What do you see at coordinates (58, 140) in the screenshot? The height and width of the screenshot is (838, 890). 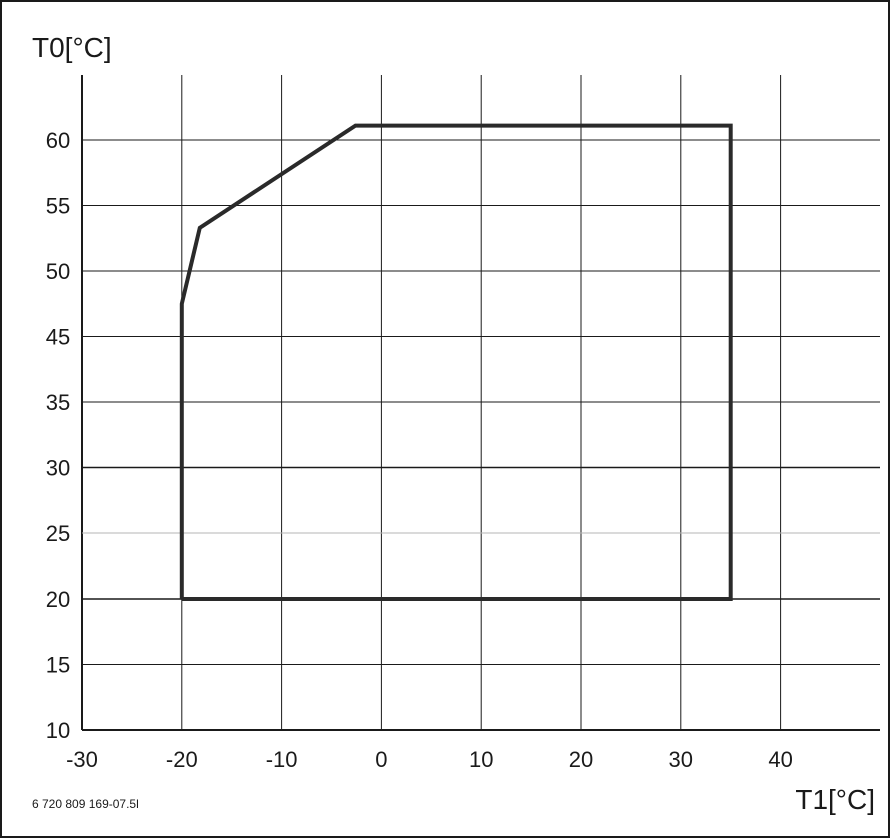 I see `y-tick-label: 60` at bounding box center [58, 140].